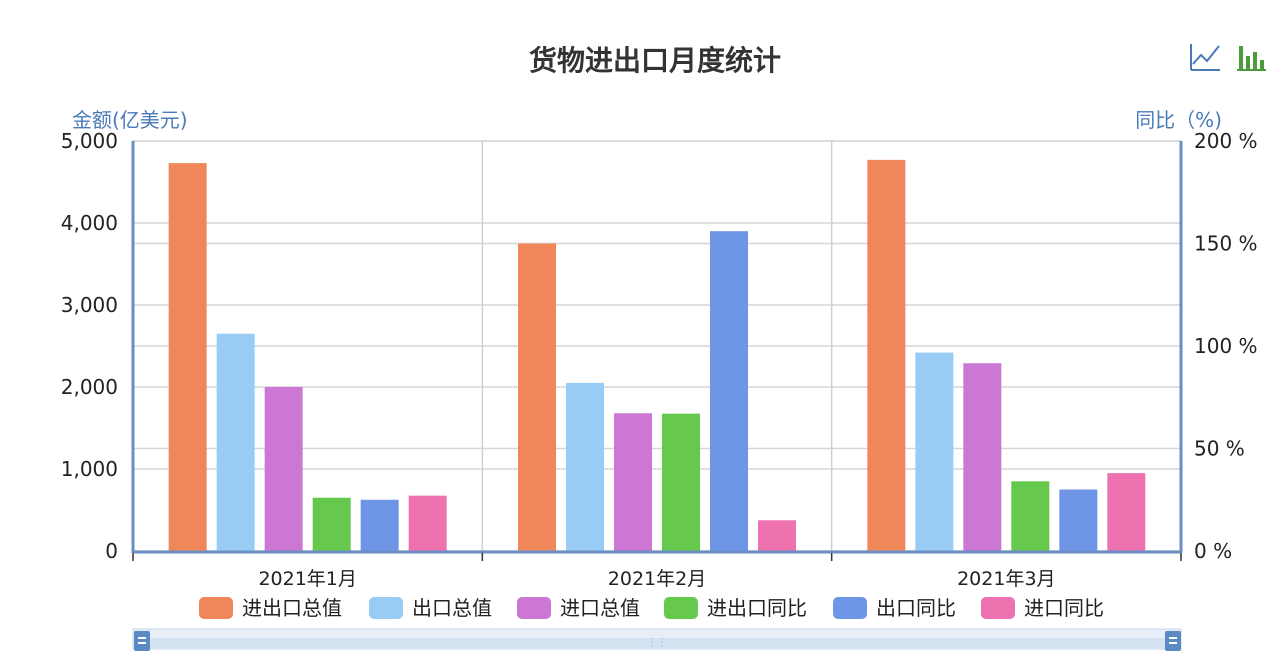 The width and height of the screenshot is (1269, 661). I want to click on y-left-axis-name: 金额(亿美元), so click(130, 120).